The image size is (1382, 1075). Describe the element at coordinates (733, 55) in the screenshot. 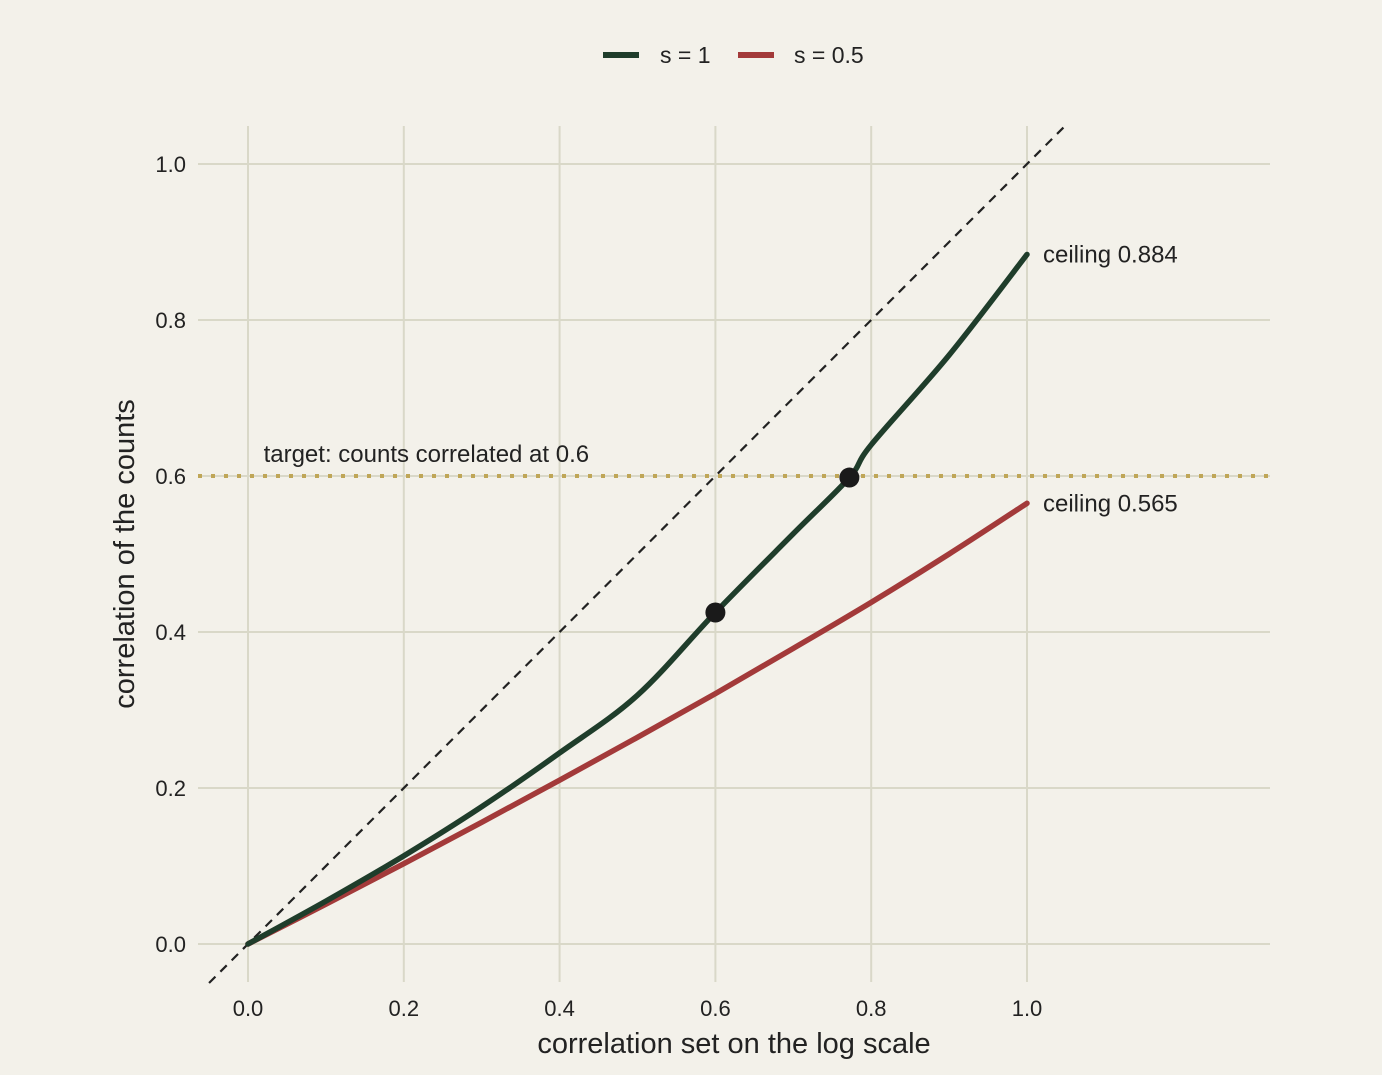

I see `legend: s = 1 s = 0.5` at that location.